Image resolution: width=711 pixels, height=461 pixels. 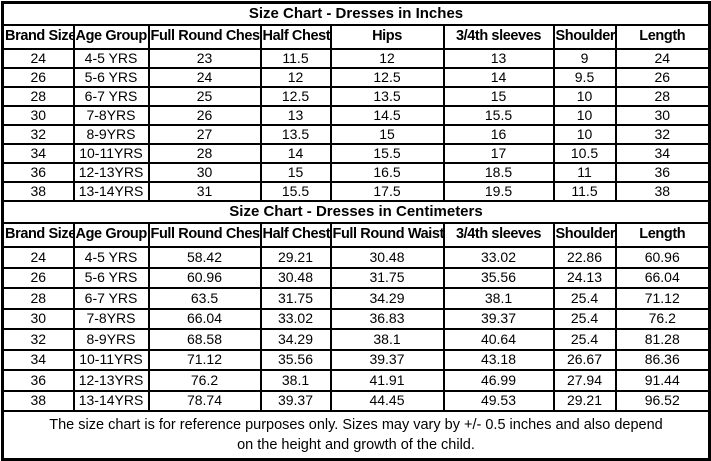 What do you see at coordinates (295, 380) in the screenshot?
I see `table-cell-half-chest: 38.1` at bounding box center [295, 380].